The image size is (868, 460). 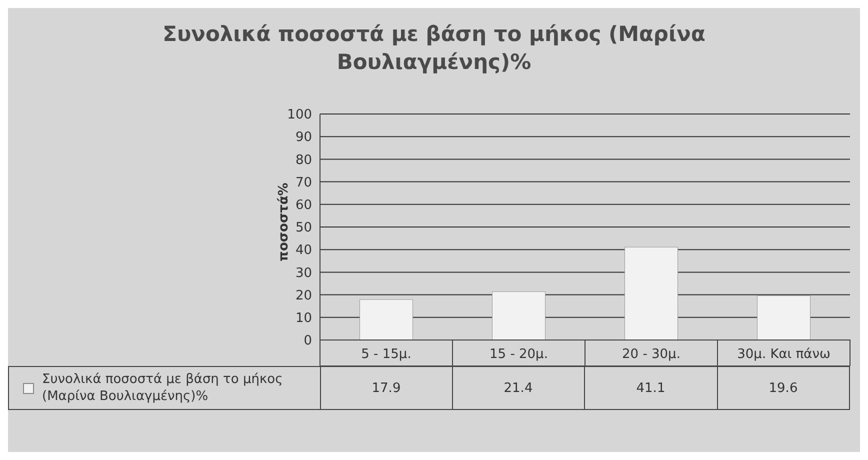 What do you see at coordinates (303, 228) in the screenshot?
I see `y-tick-label: 50` at bounding box center [303, 228].